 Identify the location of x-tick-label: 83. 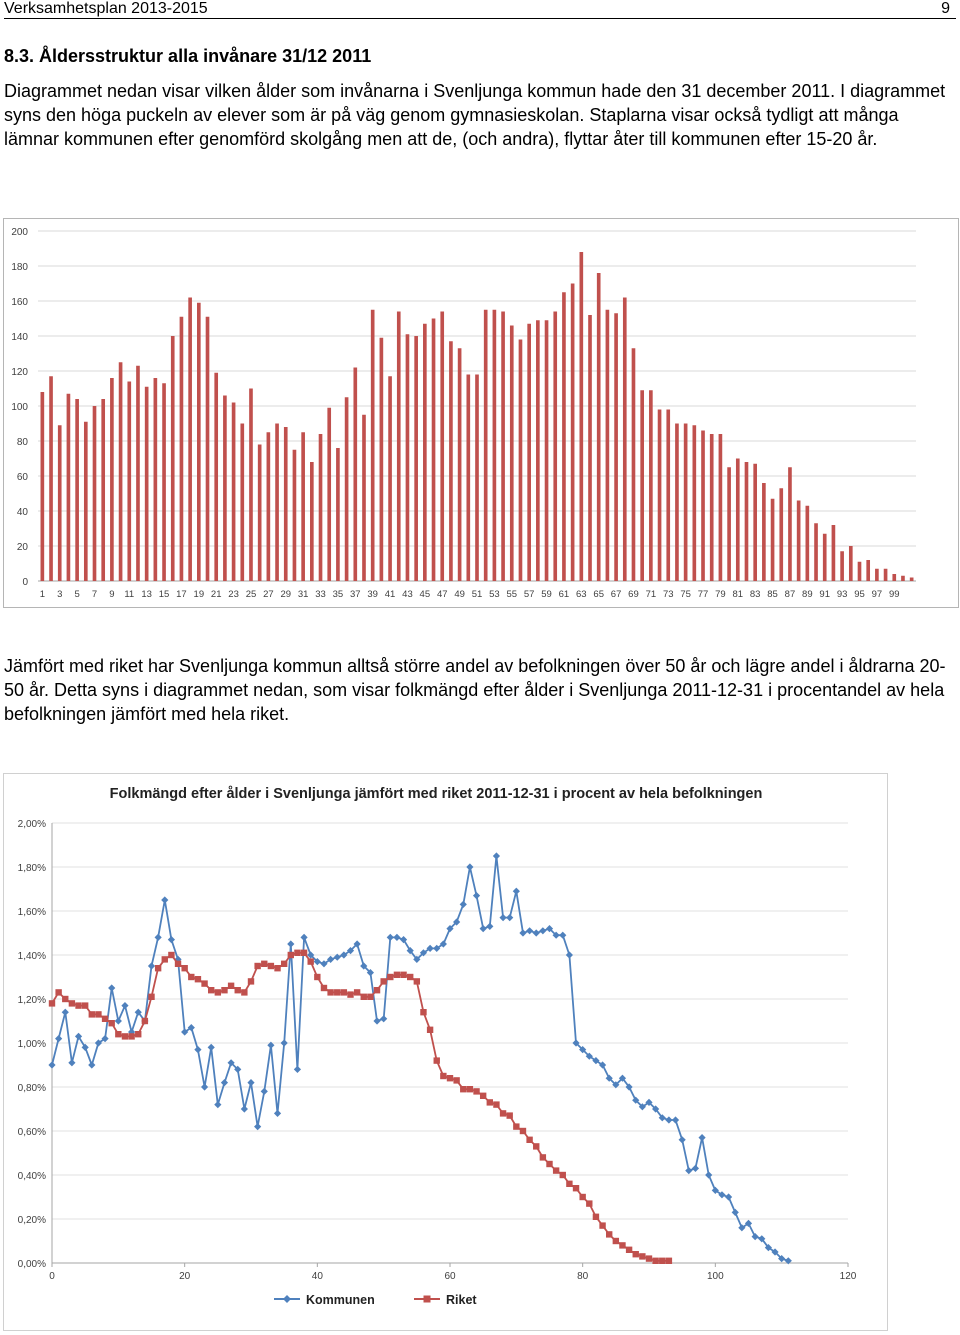
(755, 594).